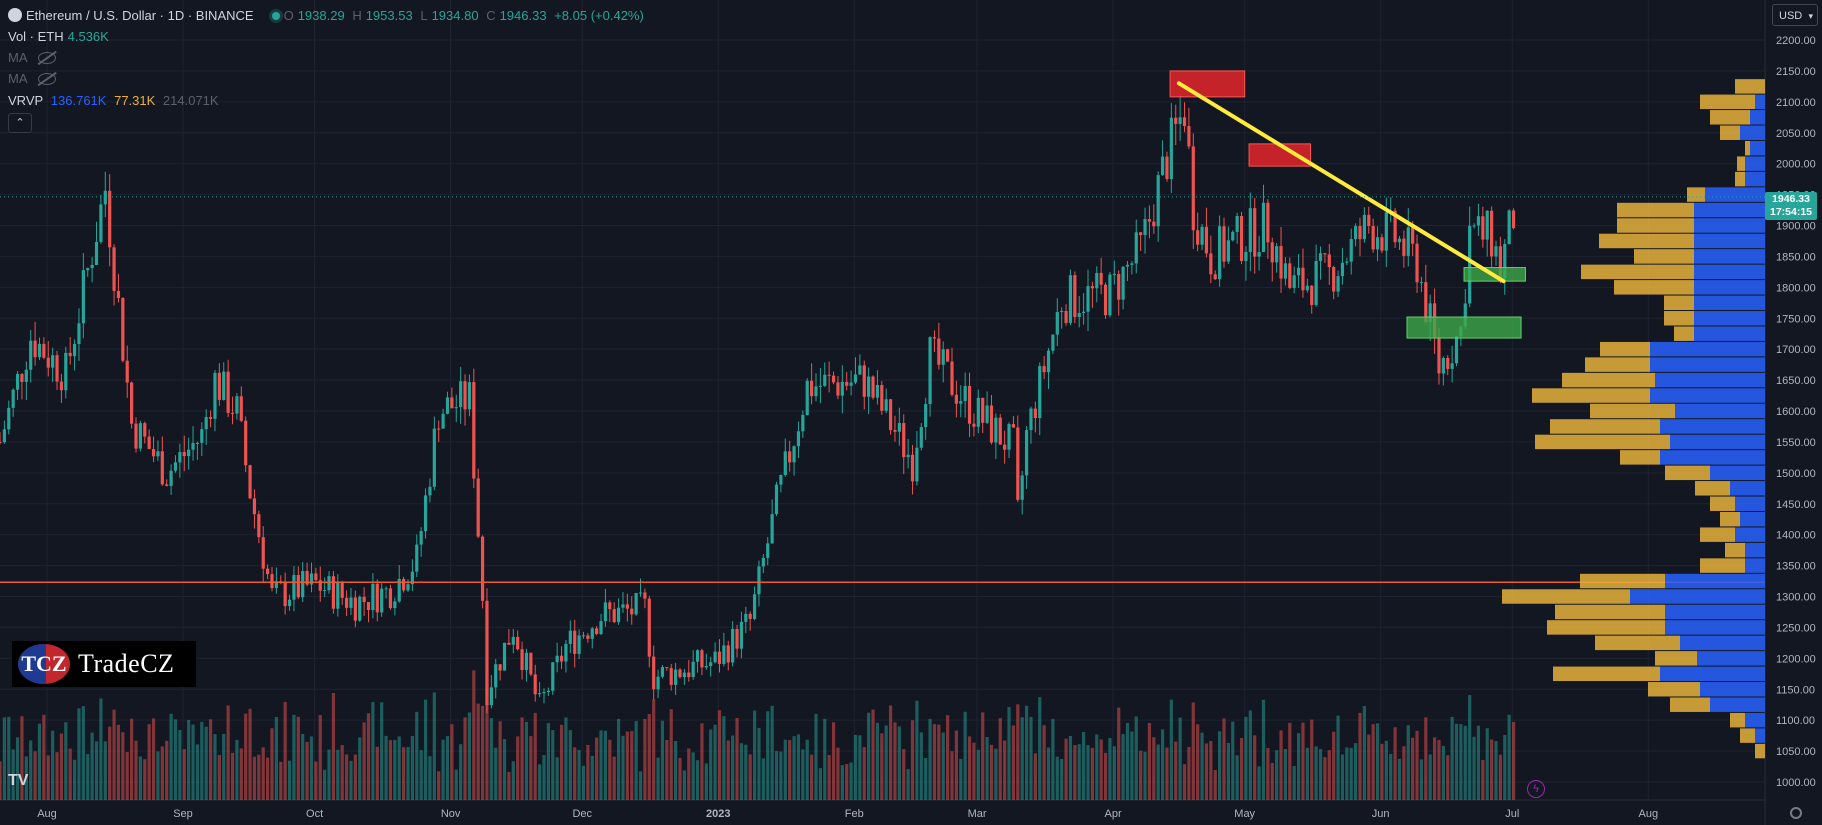 The width and height of the screenshot is (1822, 825). I want to click on bar-countdown: 17:54:15, so click(1791, 212).